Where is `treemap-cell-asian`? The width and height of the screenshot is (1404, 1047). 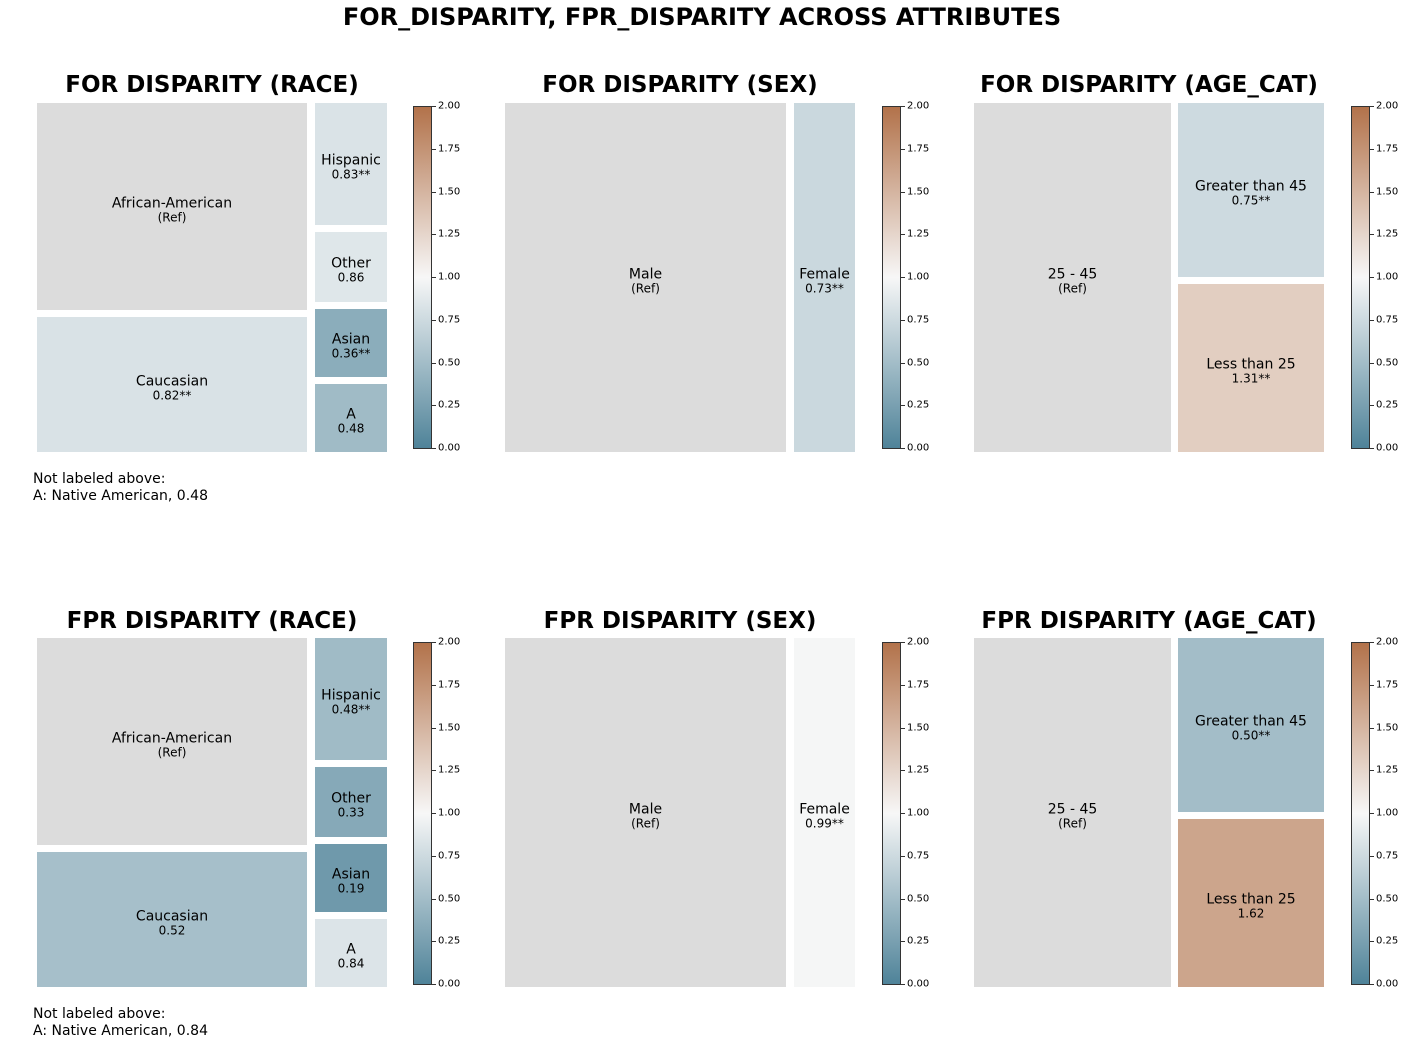 treemap-cell-asian is located at coordinates (351, 878).